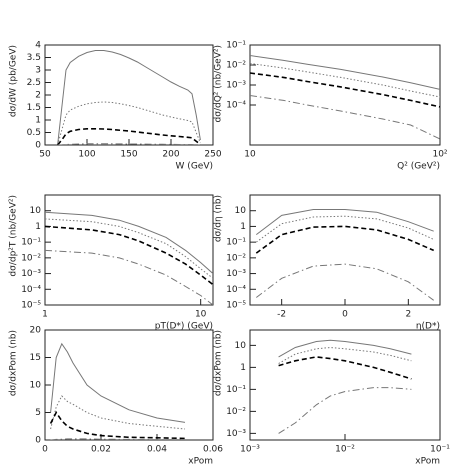  What do you see at coordinates (170, 155) in the screenshot?
I see `x-tick-label: 200` at bounding box center [170, 155].